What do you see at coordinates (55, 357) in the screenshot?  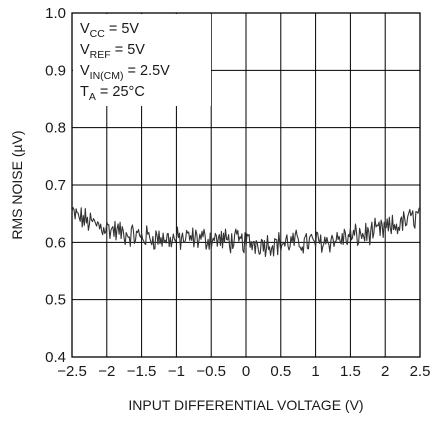 I see `y-tick-label: 0.4` at bounding box center [55, 357].